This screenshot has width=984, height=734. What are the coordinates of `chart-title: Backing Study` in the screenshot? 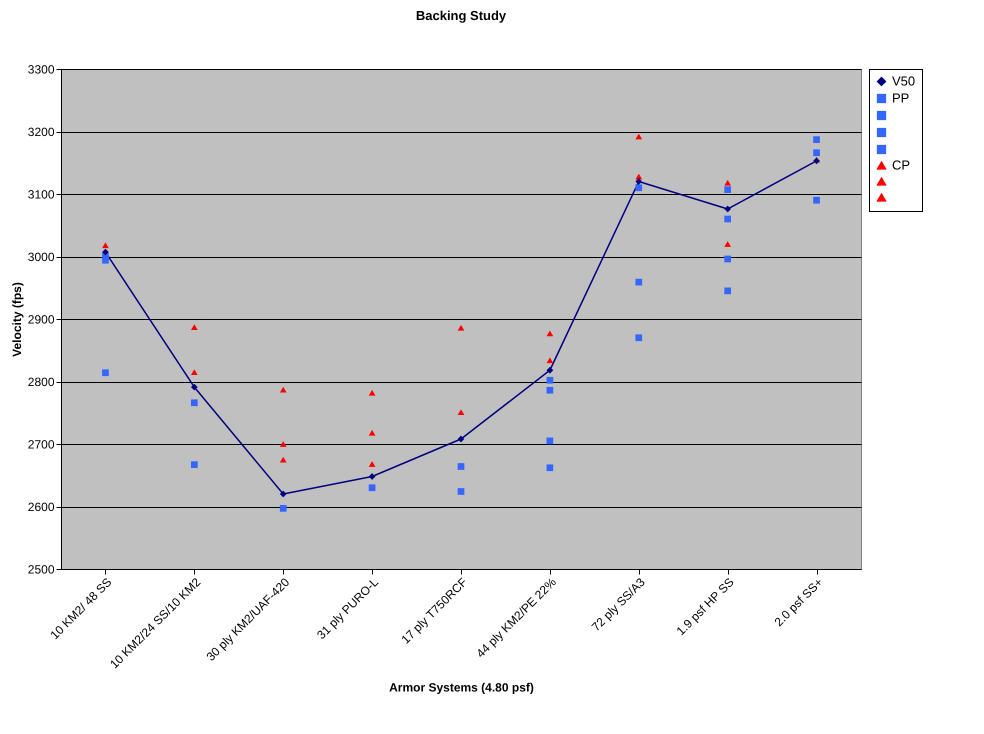 It's located at (461, 15).